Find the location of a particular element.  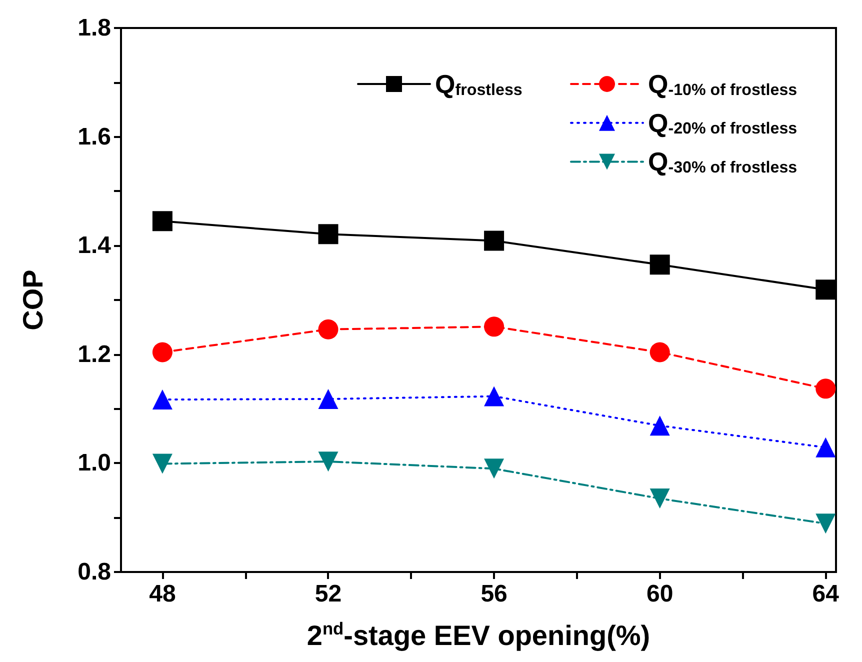

x-tick-label: 56 is located at coordinates (494, 594).